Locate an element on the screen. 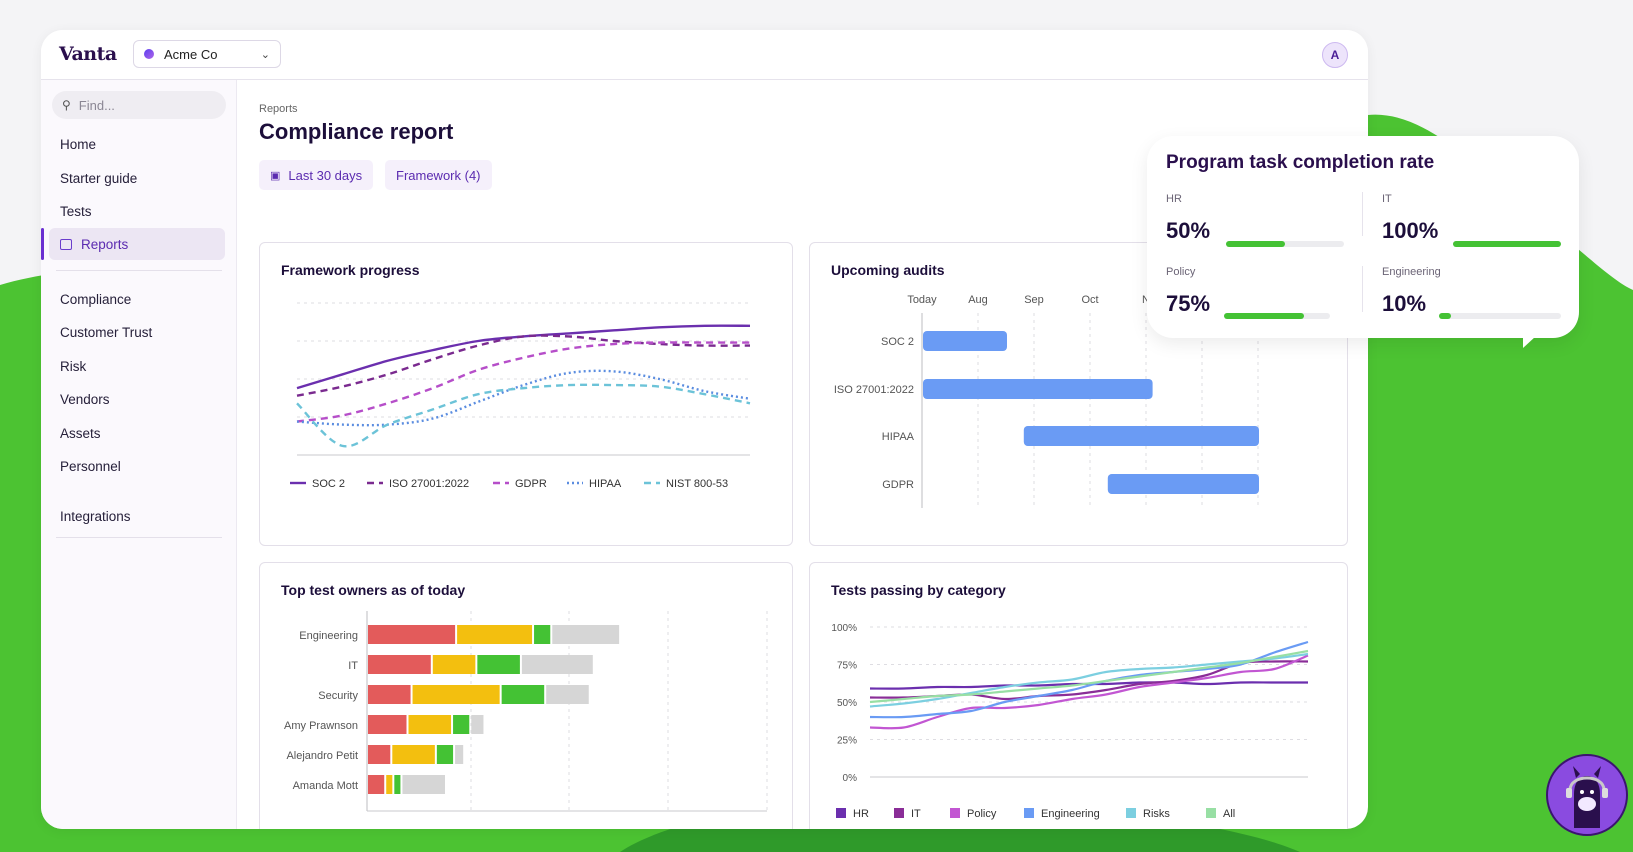  popup-title: Program task completion rate is located at coordinates (1300, 162).